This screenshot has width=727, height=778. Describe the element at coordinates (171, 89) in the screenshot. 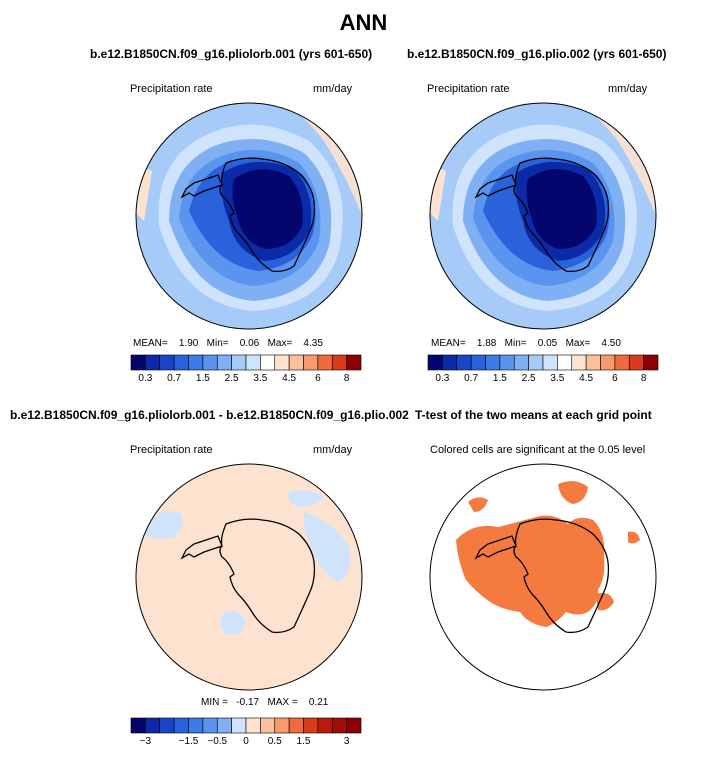

I see `panel-1-variable-label: Precipitation rate` at that location.